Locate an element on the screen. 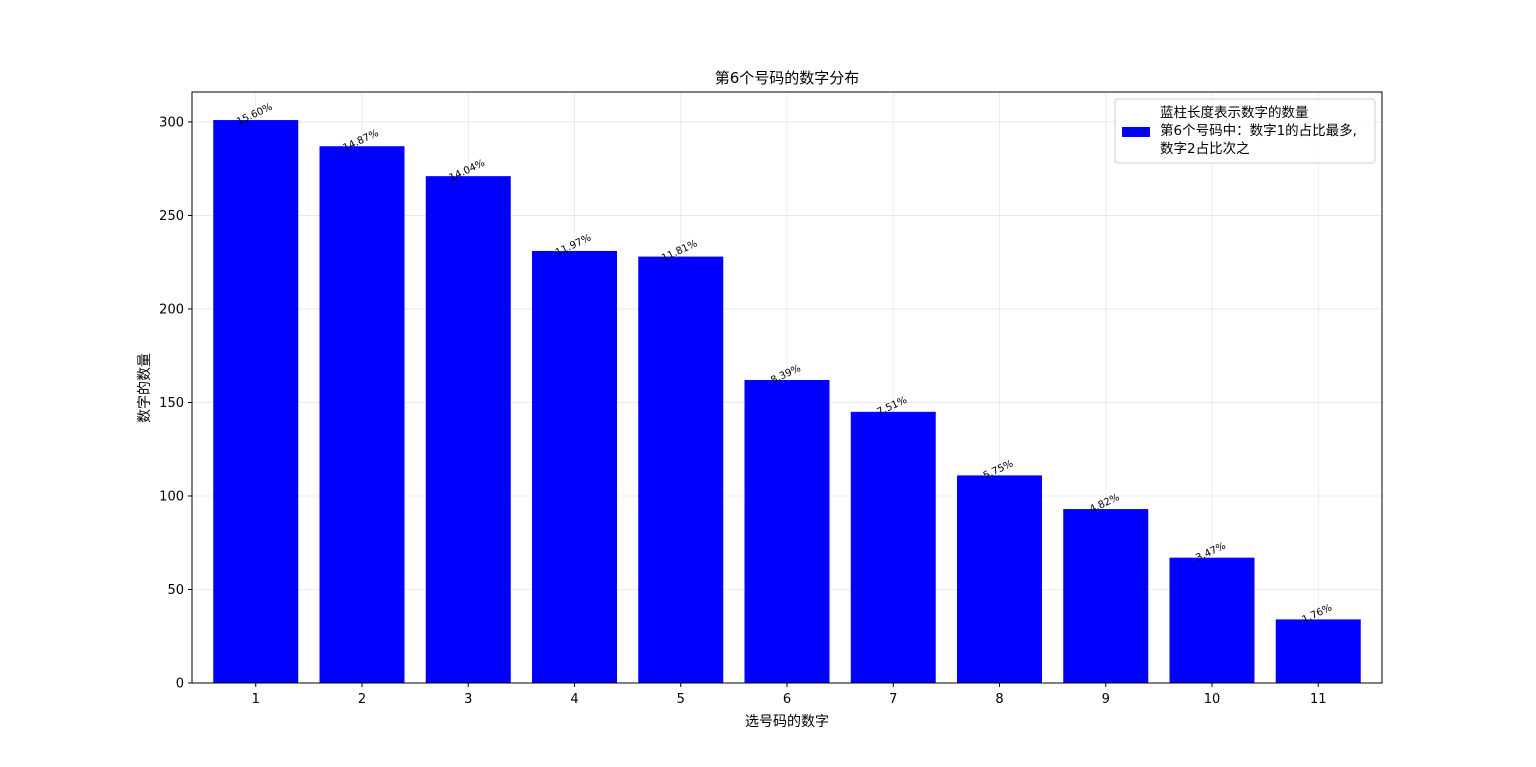 The image size is (1536, 767). y-tick-label-50: 50 is located at coordinates (175, 590).